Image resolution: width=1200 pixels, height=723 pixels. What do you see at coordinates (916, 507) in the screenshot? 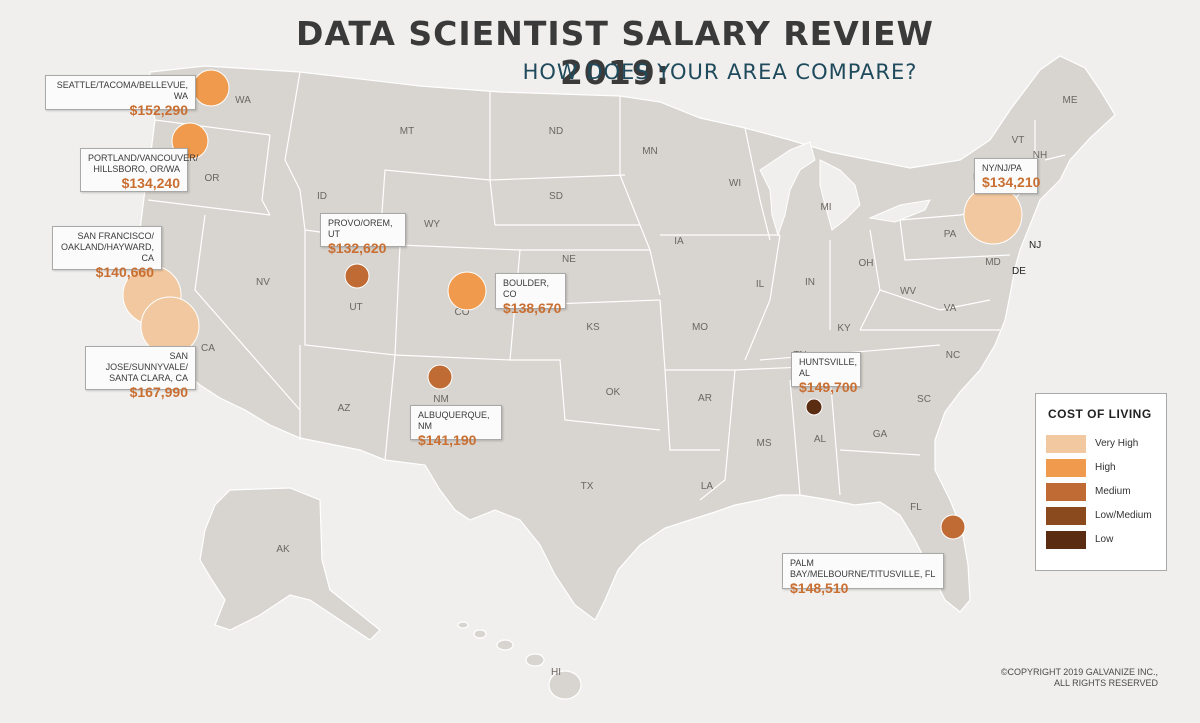
I see `state-label-fl: FL` at bounding box center [916, 507].